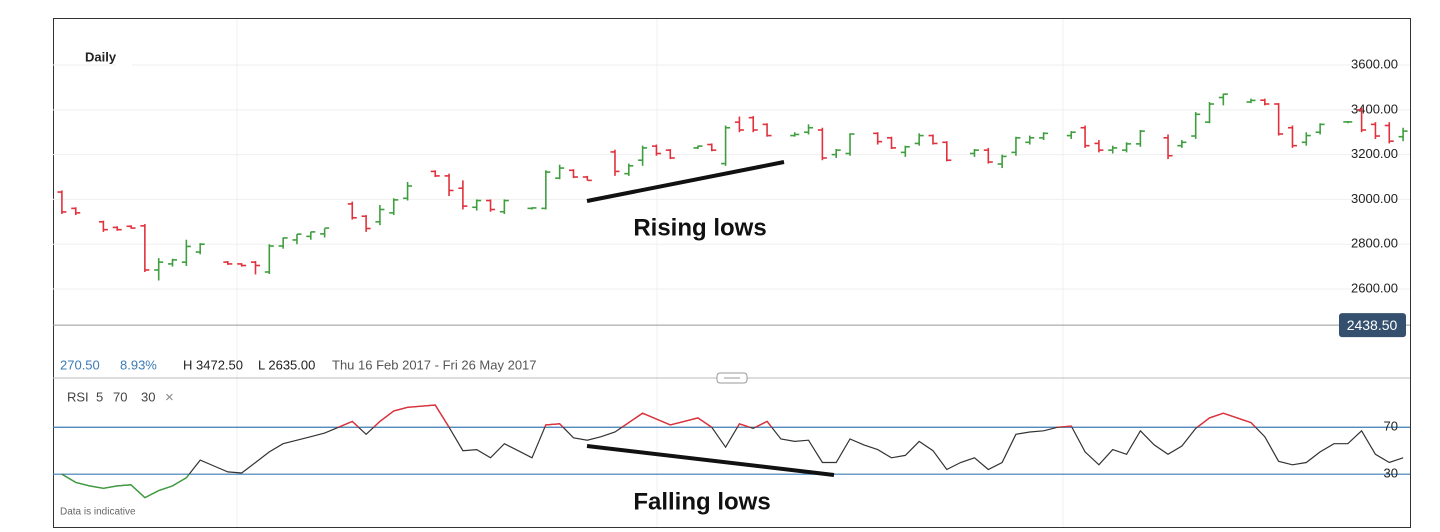  I want to click on change-percent: 8.93%, so click(138, 364).